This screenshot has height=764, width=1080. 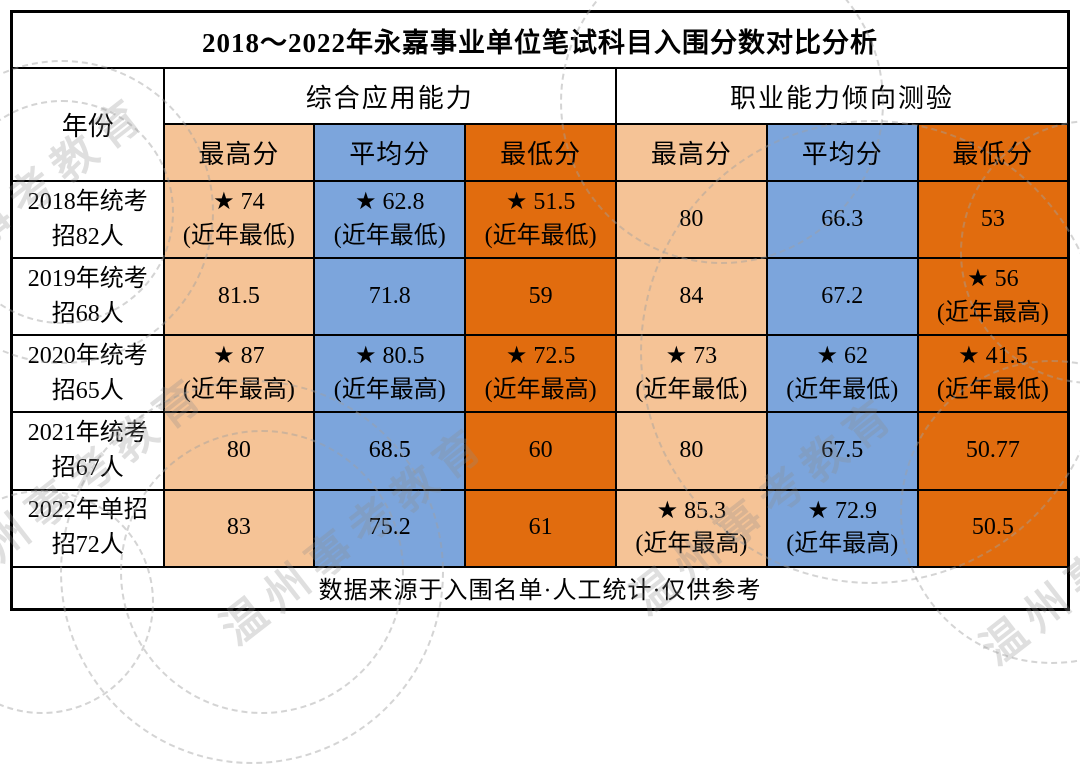 What do you see at coordinates (993, 451) in the screenshot?
I see `score-cell: 50.77` at bounding box center [993, 451].